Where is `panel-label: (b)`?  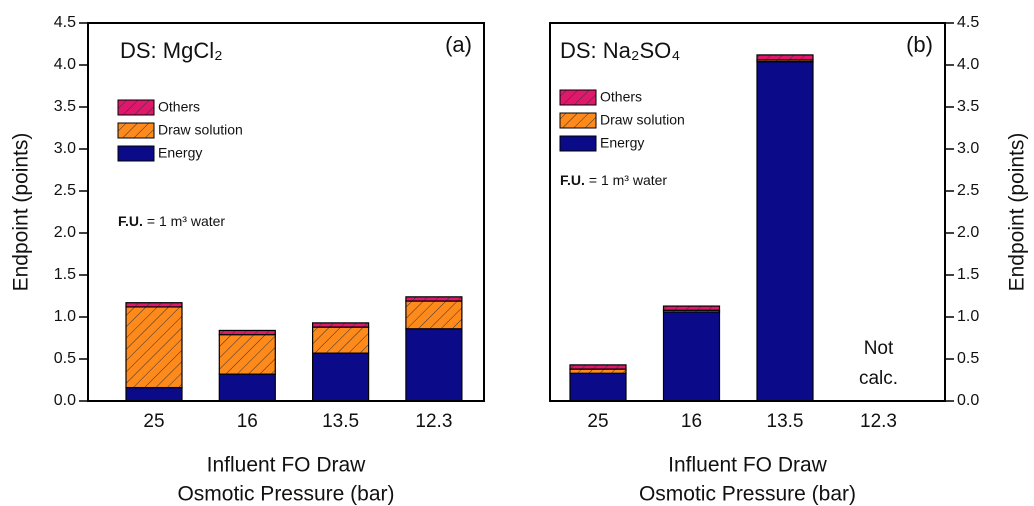
panel-label: (b) is located at coordinates (919, 44).